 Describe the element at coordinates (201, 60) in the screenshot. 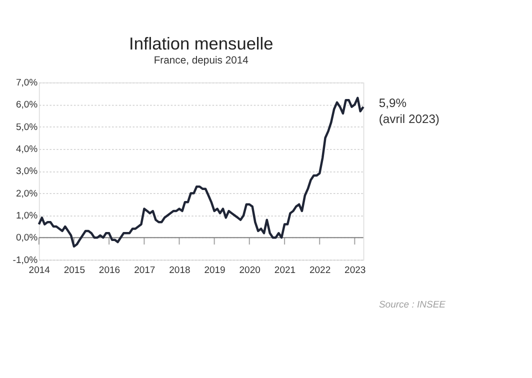

I see `chart-subtitle: France, depuis 2014` at that location.